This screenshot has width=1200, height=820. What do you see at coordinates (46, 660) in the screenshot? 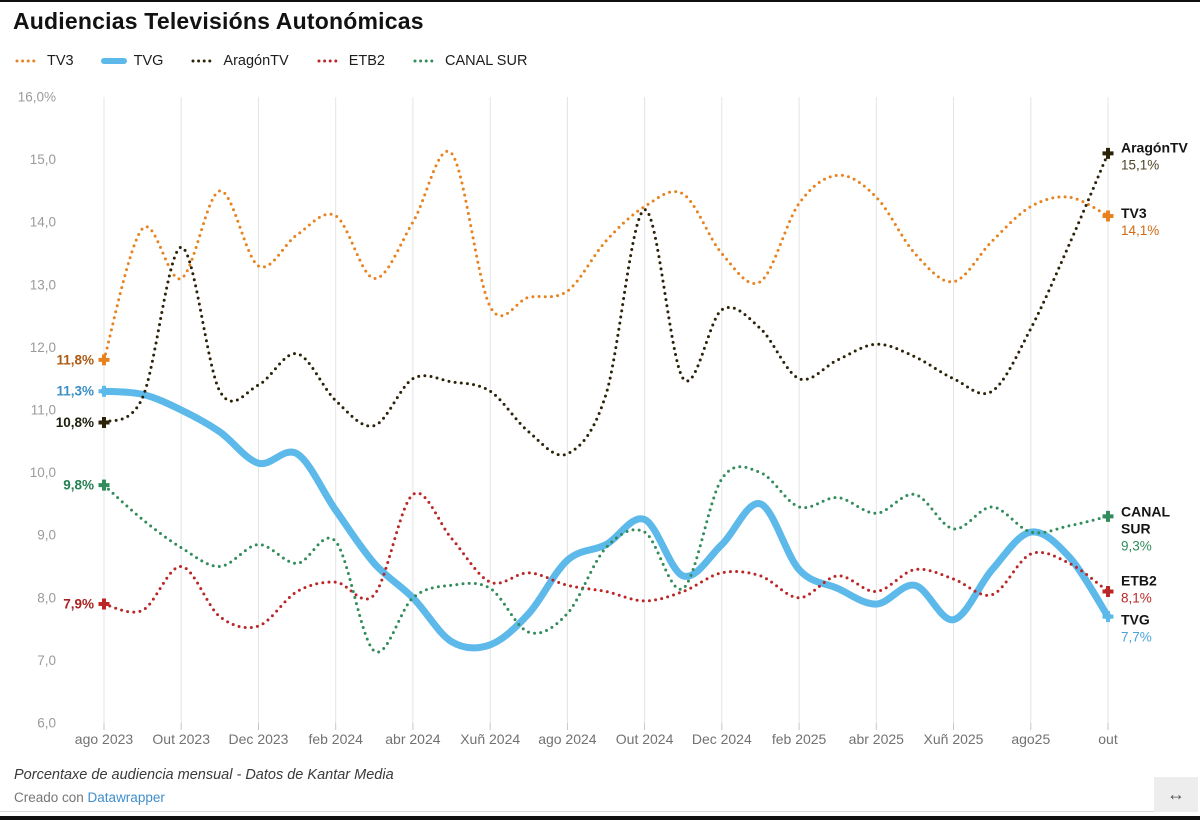
I see `y-tick-label: 7,0` at bounding box center [46, 660].